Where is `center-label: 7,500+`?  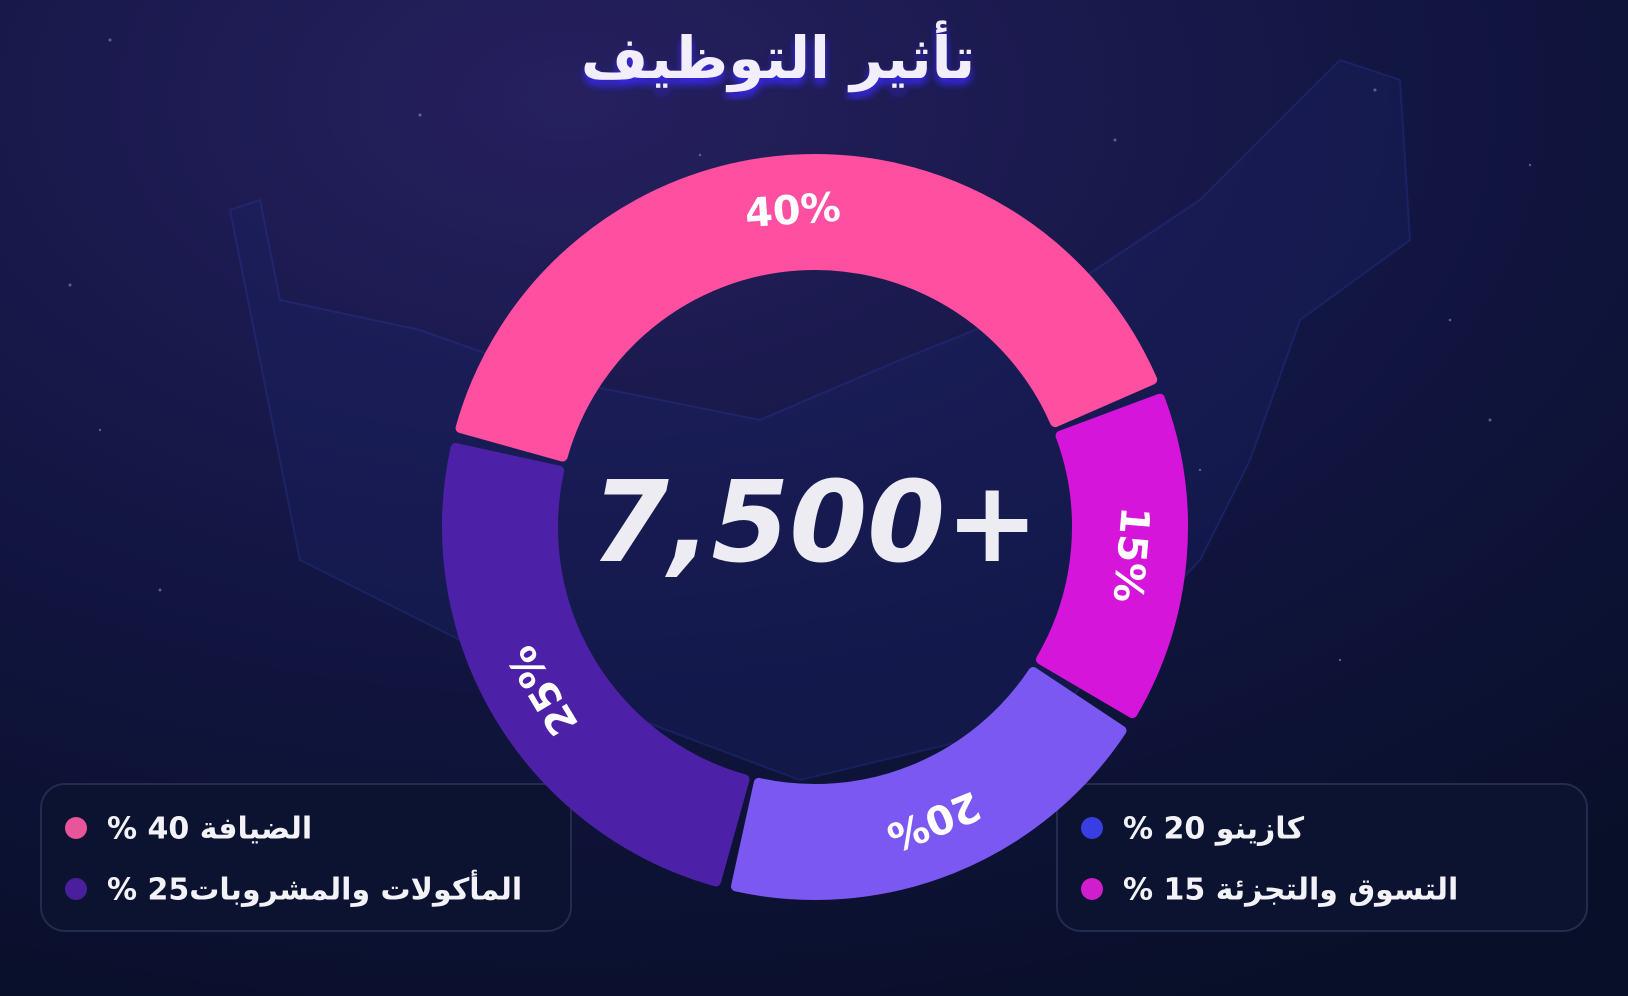 center-label: 7,500+ is located at coordinates (815, 523).